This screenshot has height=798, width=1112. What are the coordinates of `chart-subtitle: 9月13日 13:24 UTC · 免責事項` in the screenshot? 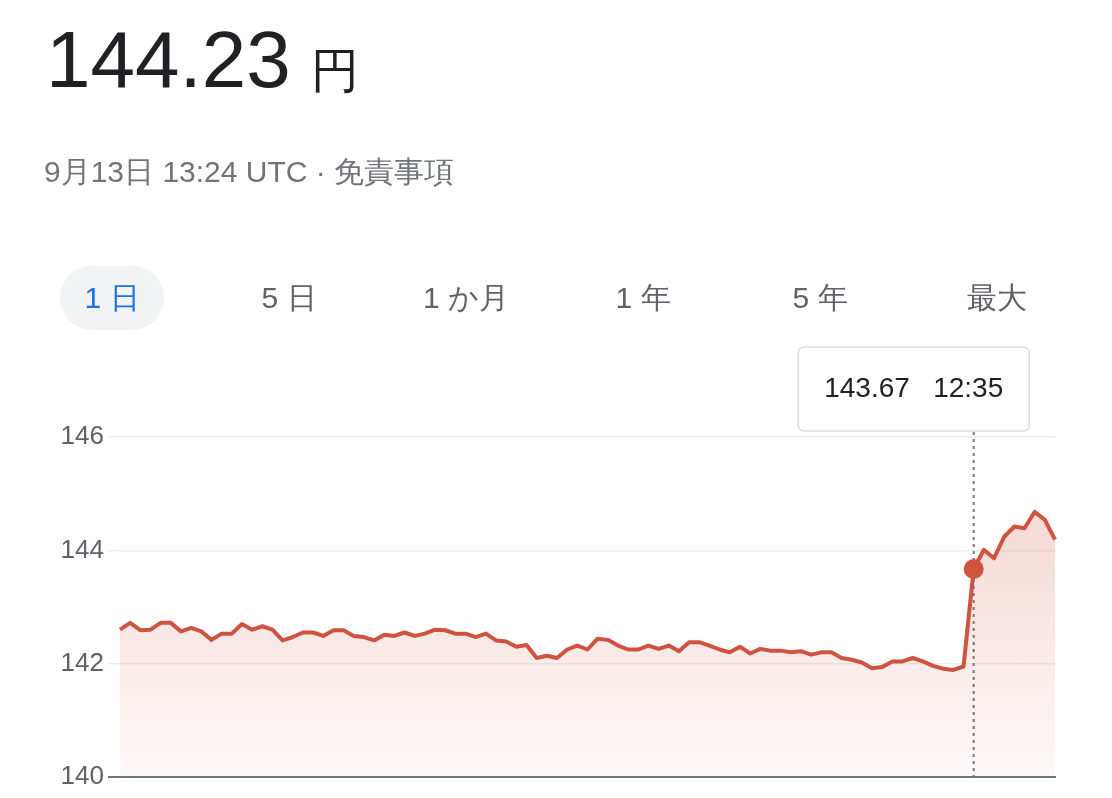 It's located at (249, 172).